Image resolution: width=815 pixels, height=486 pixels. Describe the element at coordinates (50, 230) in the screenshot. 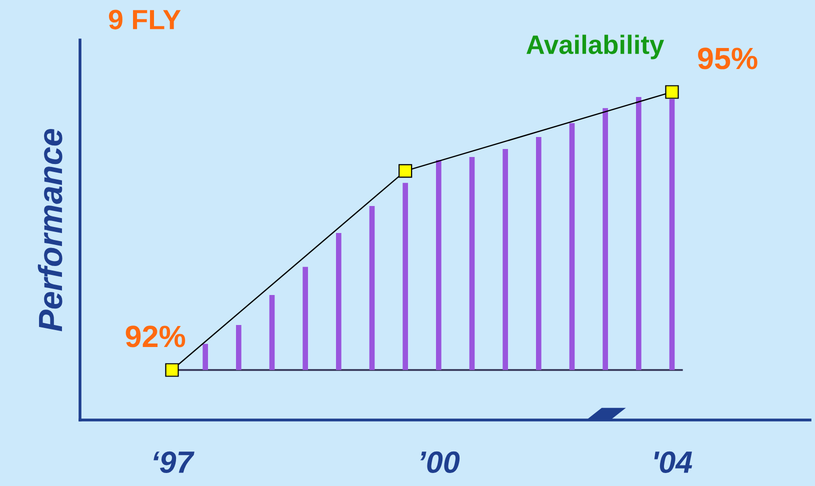

I see `y-axis-title: Performance` at that location.